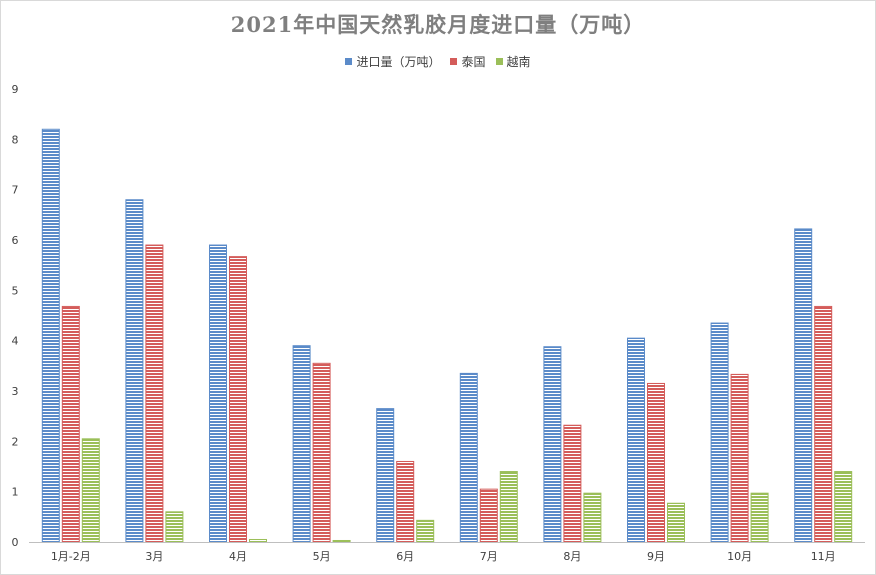 The width and height of the screenshot is (876, 575). I want to click on x-tick-label: 7月, so click(489, 556).